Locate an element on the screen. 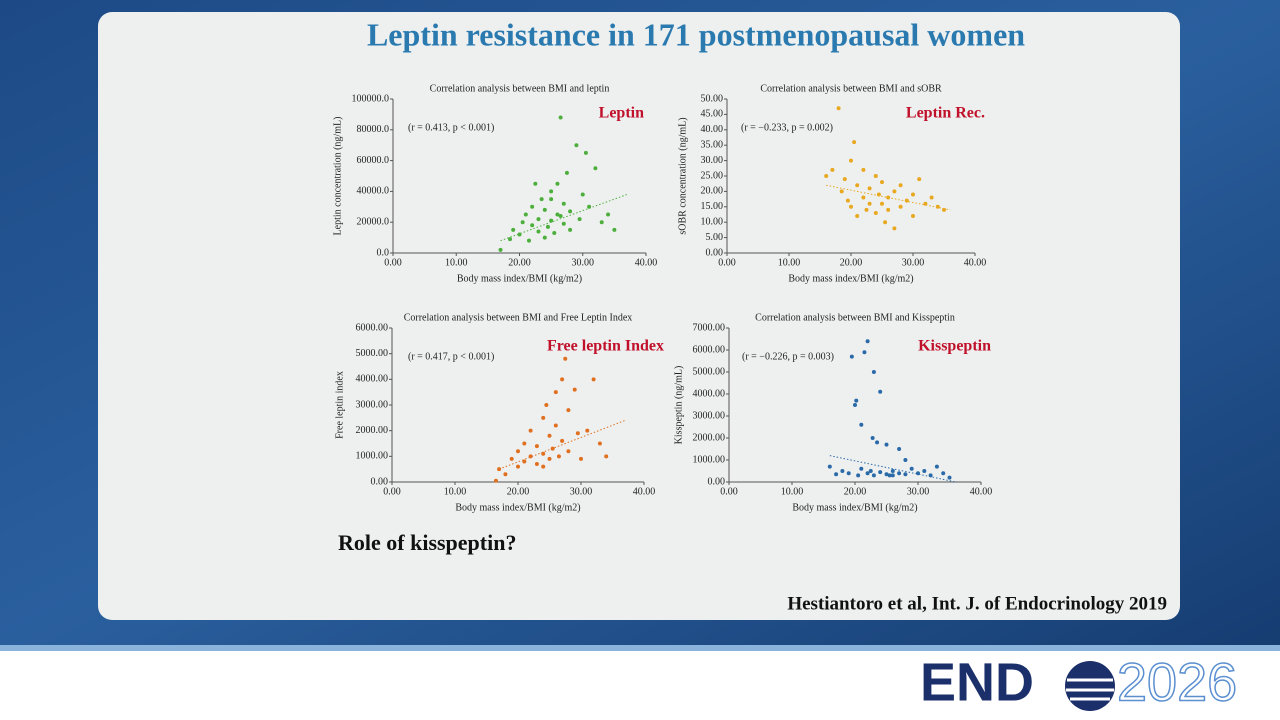  y-axis-label: Free leptin index is located at coordinates (339, 405).